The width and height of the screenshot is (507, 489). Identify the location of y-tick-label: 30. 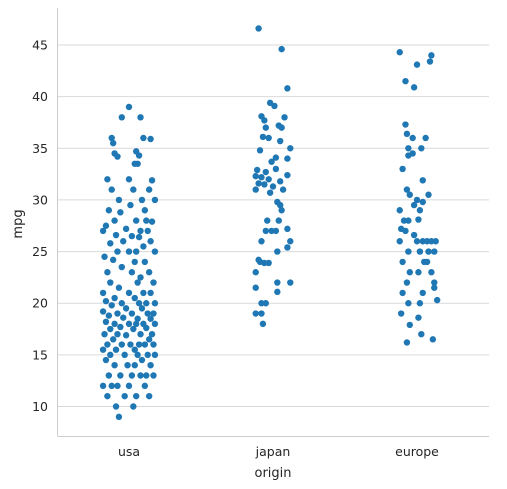
(40, 199).